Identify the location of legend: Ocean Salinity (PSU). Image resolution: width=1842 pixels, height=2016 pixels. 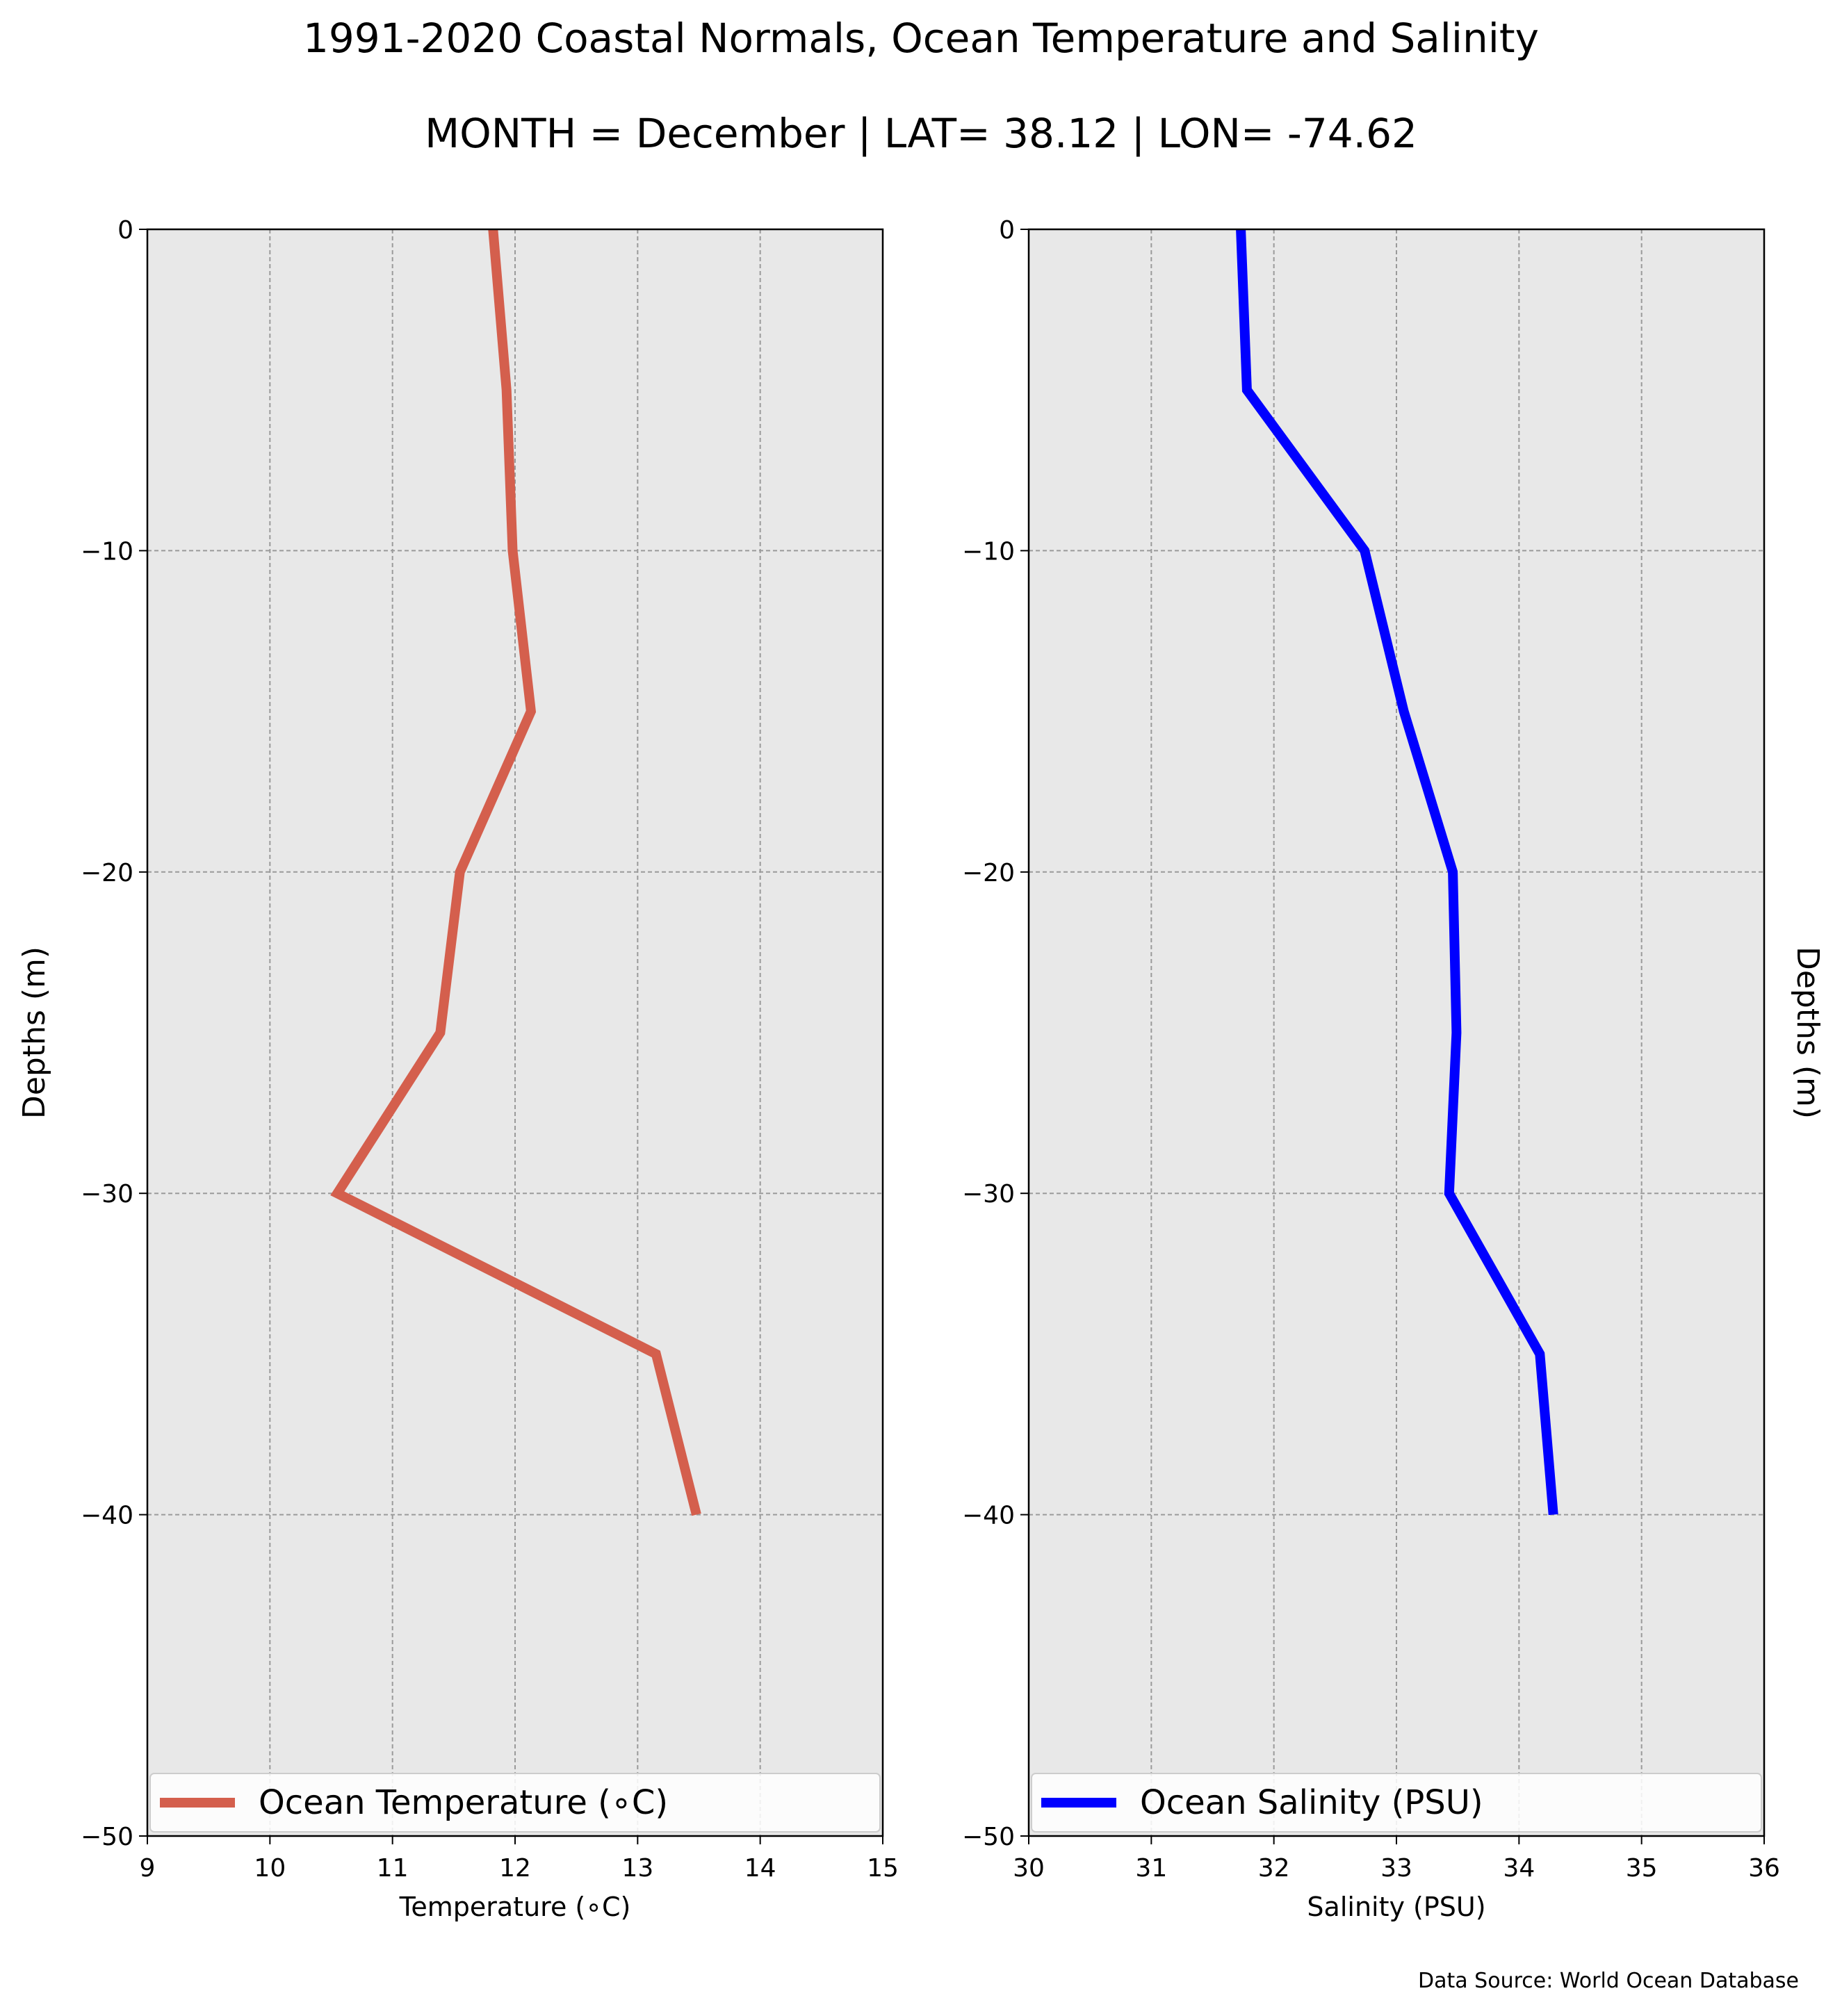
(1396, 1803).